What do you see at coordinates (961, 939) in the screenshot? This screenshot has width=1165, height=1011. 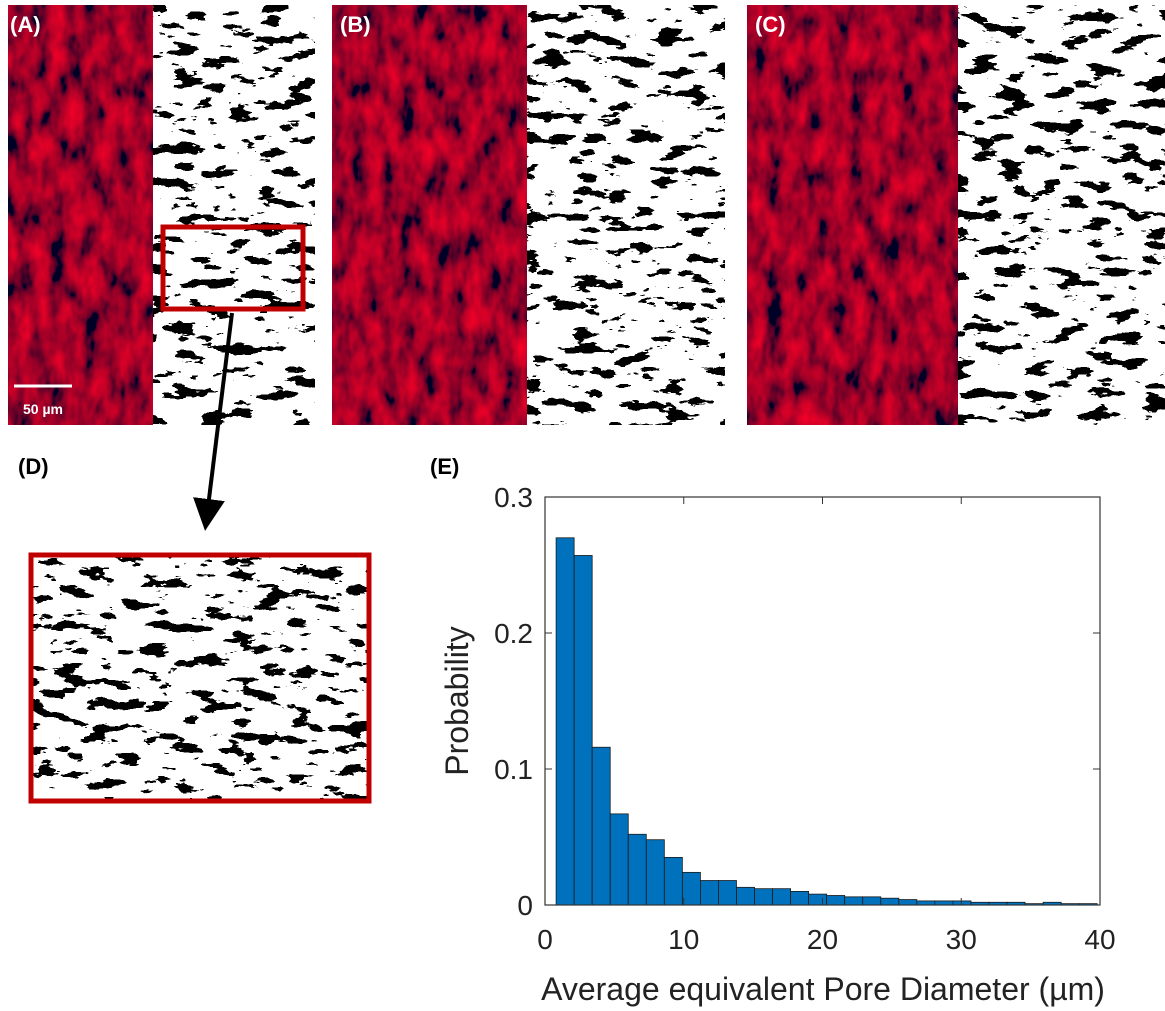 I see `x-tick-label: 30` at bounding box center [961, 939].